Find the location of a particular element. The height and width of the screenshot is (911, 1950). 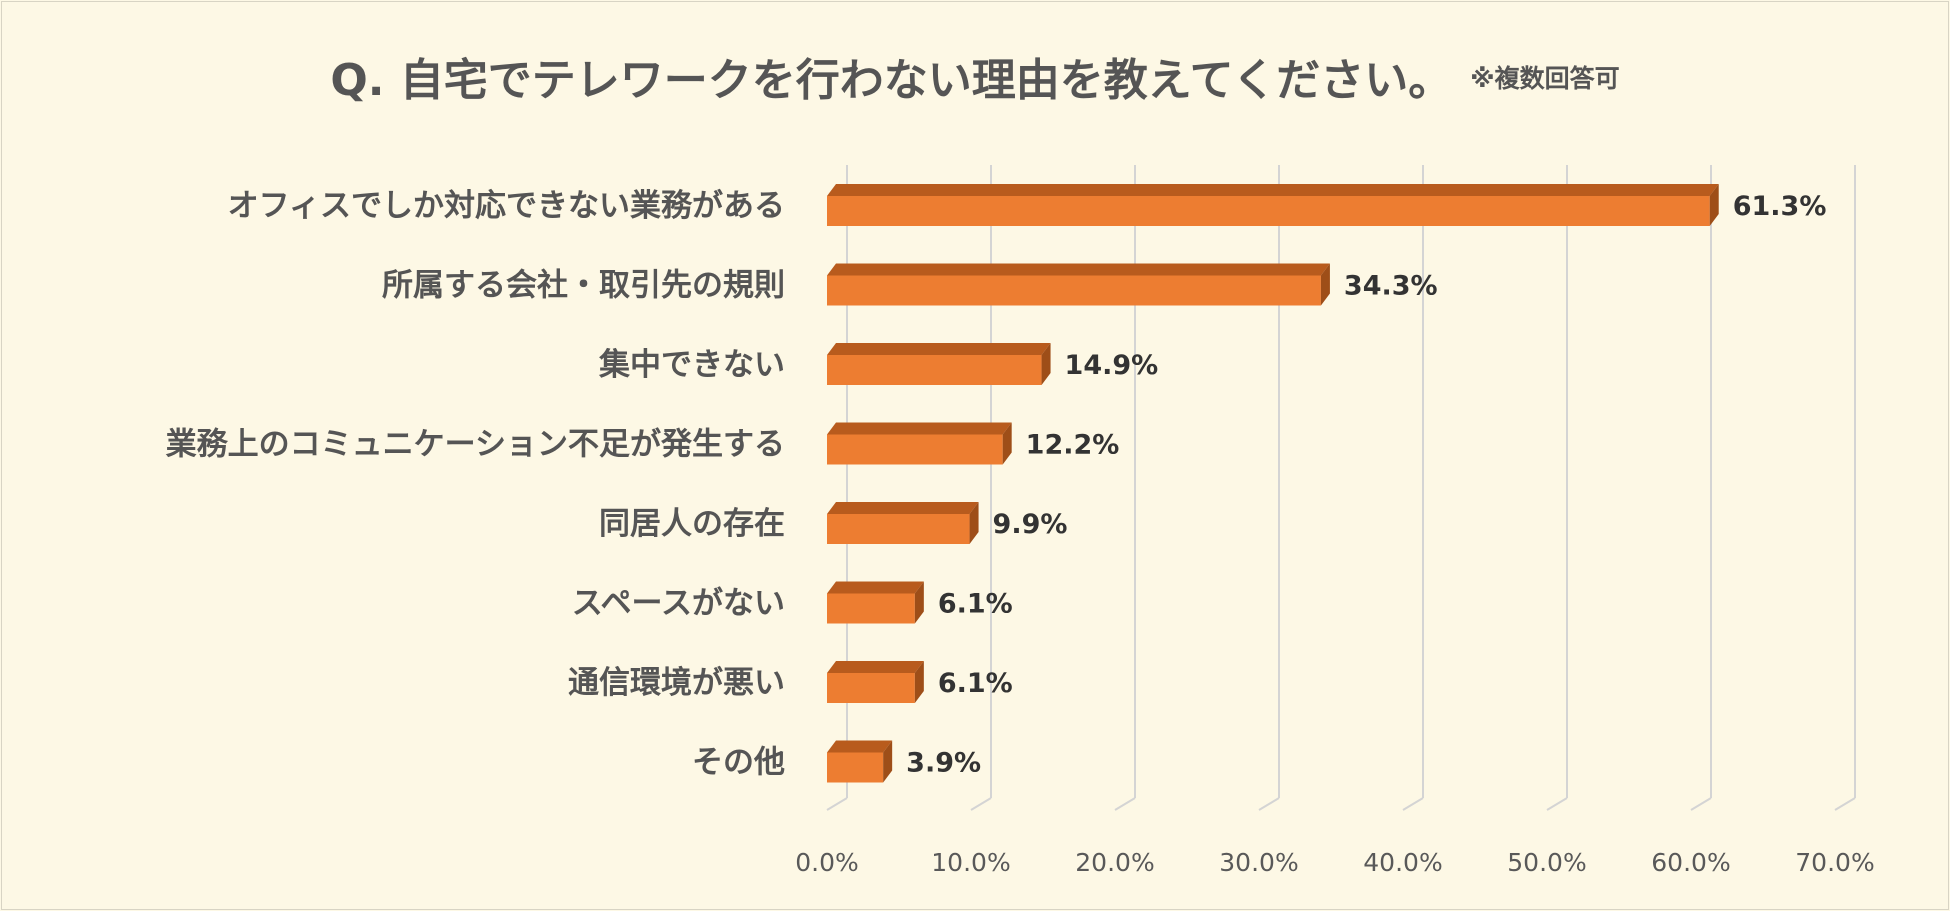

data-label: 14.9% is located at coordinates (1112, 365).